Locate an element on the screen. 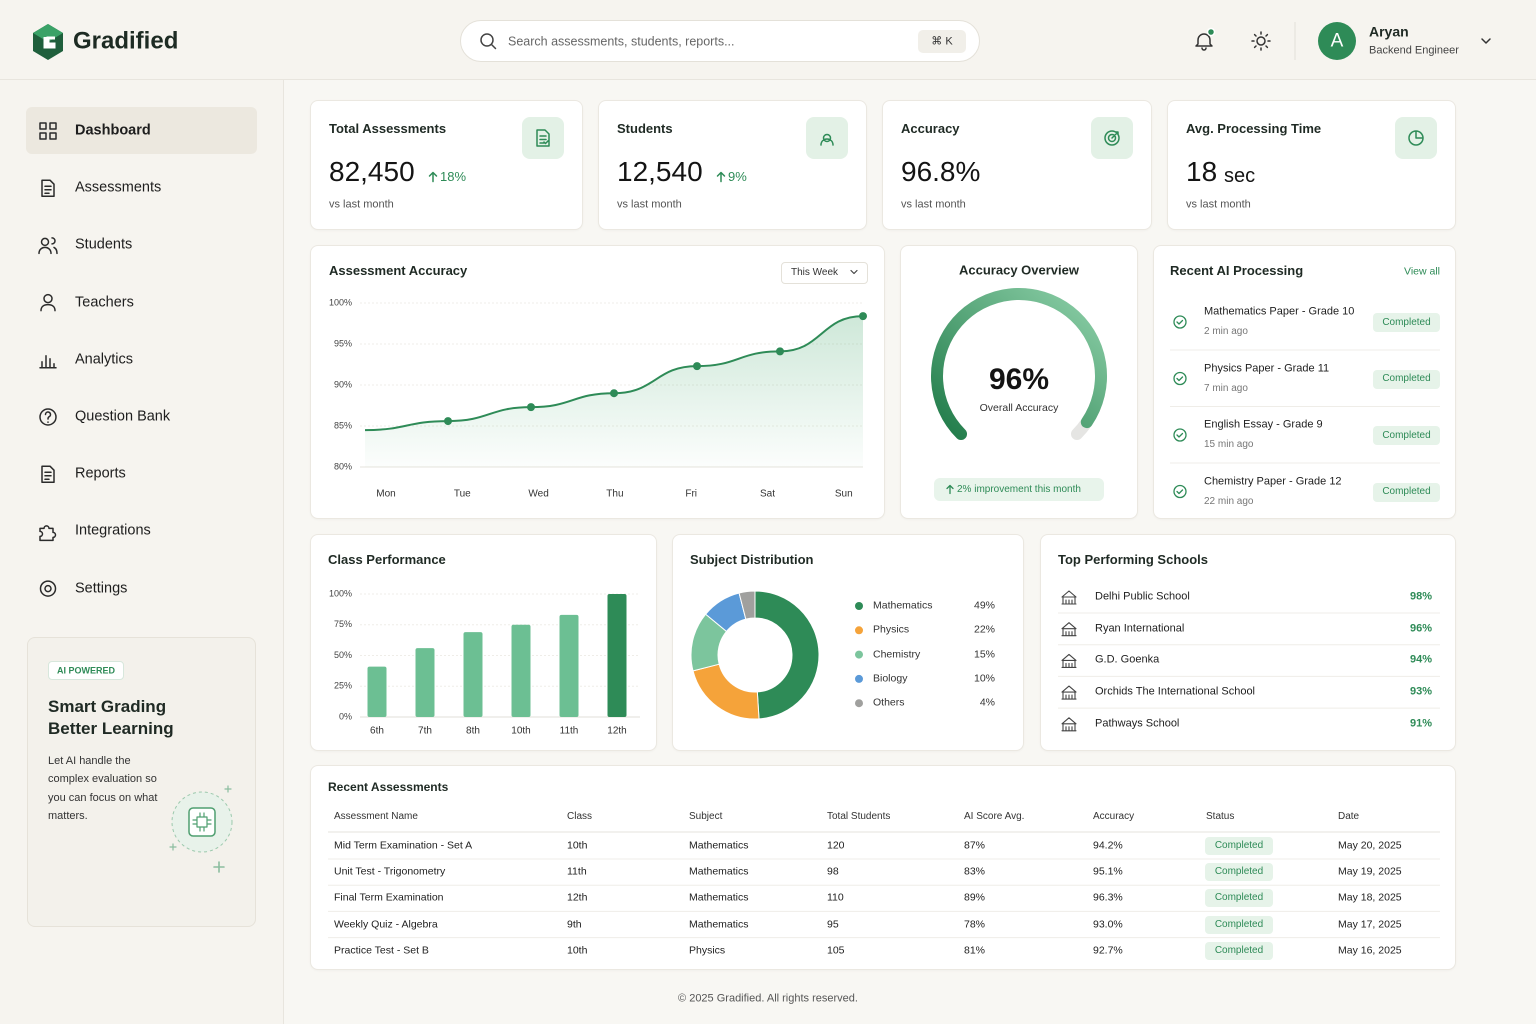  nav-label: Question Bank is located at coordinates (123, 416).